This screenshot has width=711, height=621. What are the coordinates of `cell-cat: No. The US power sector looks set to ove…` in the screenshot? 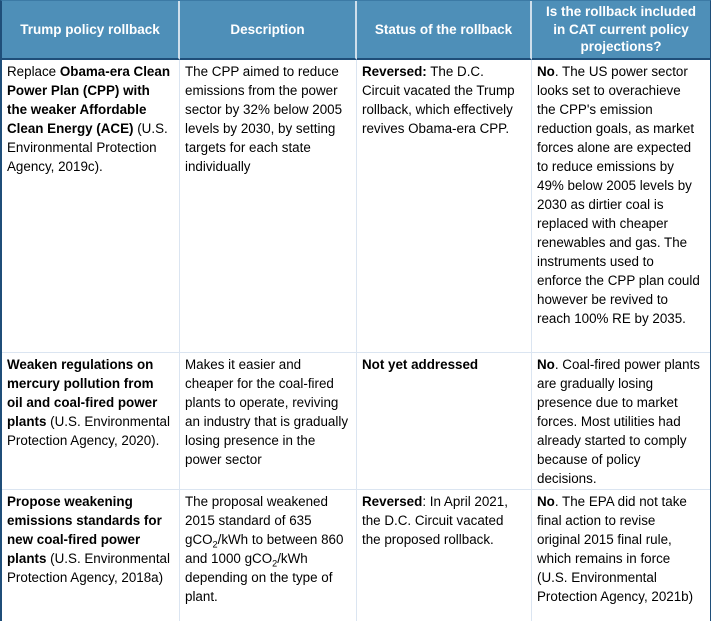 It's located at (621, 206).